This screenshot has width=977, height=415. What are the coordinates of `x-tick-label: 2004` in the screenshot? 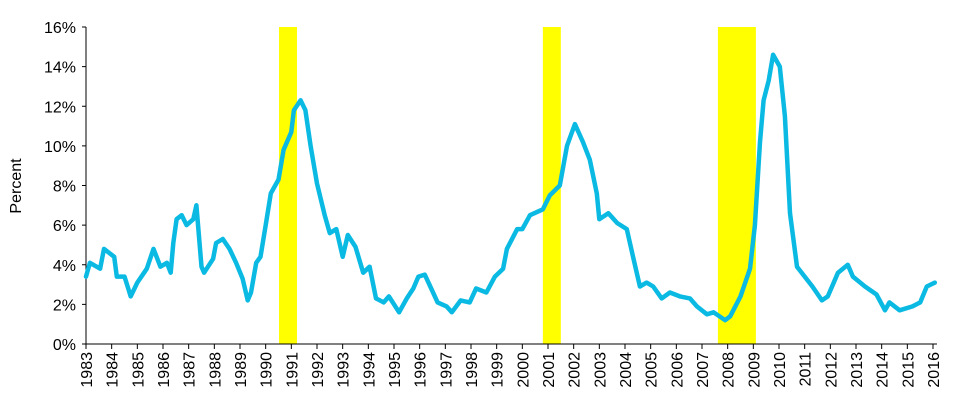 It's located at (626, 370).